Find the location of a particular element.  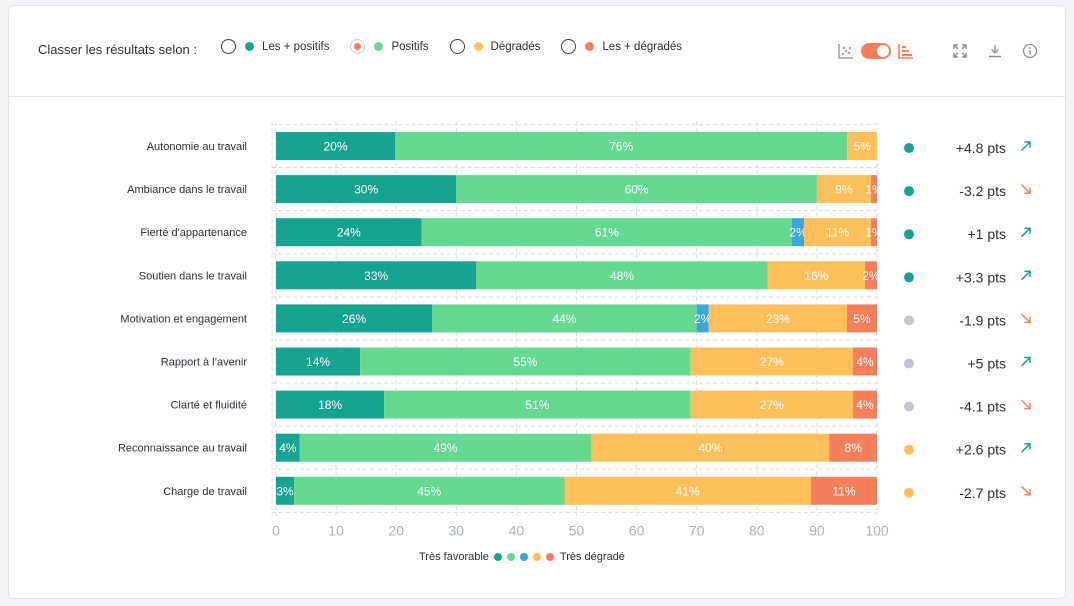

category-label: Fierté d'appartenance is located at coordinates (193, 233).